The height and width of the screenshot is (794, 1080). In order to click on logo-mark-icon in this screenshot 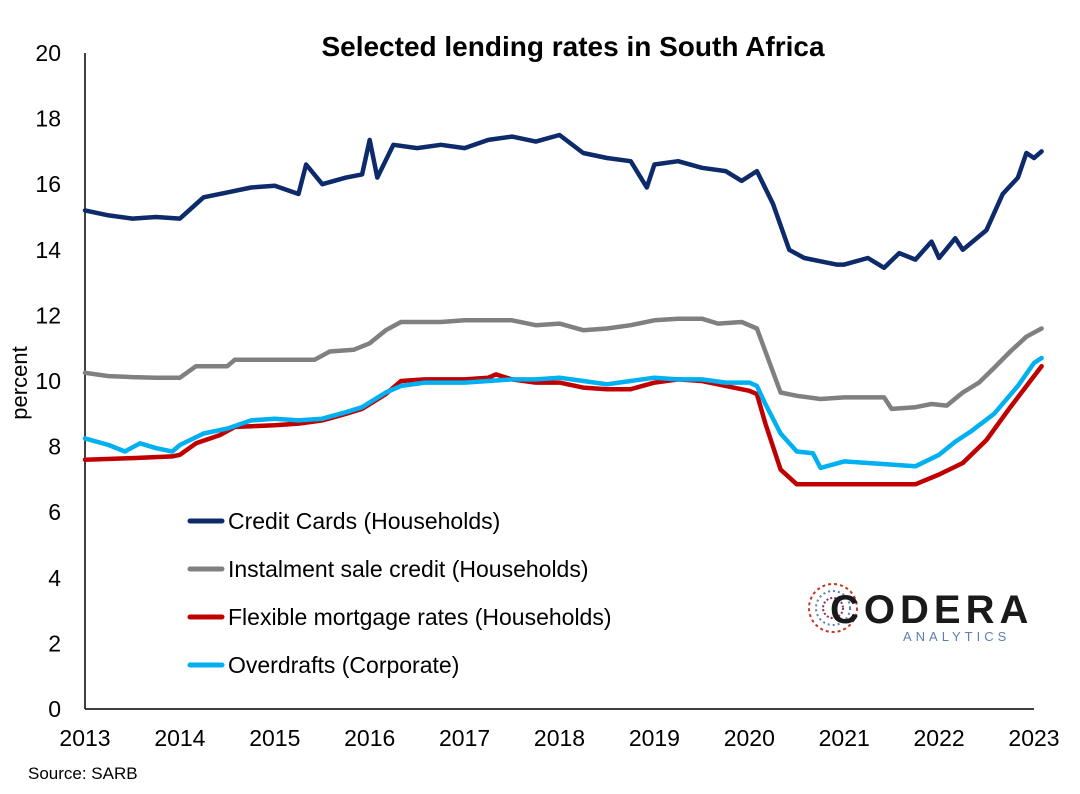, I will do `click(833, 608)`.